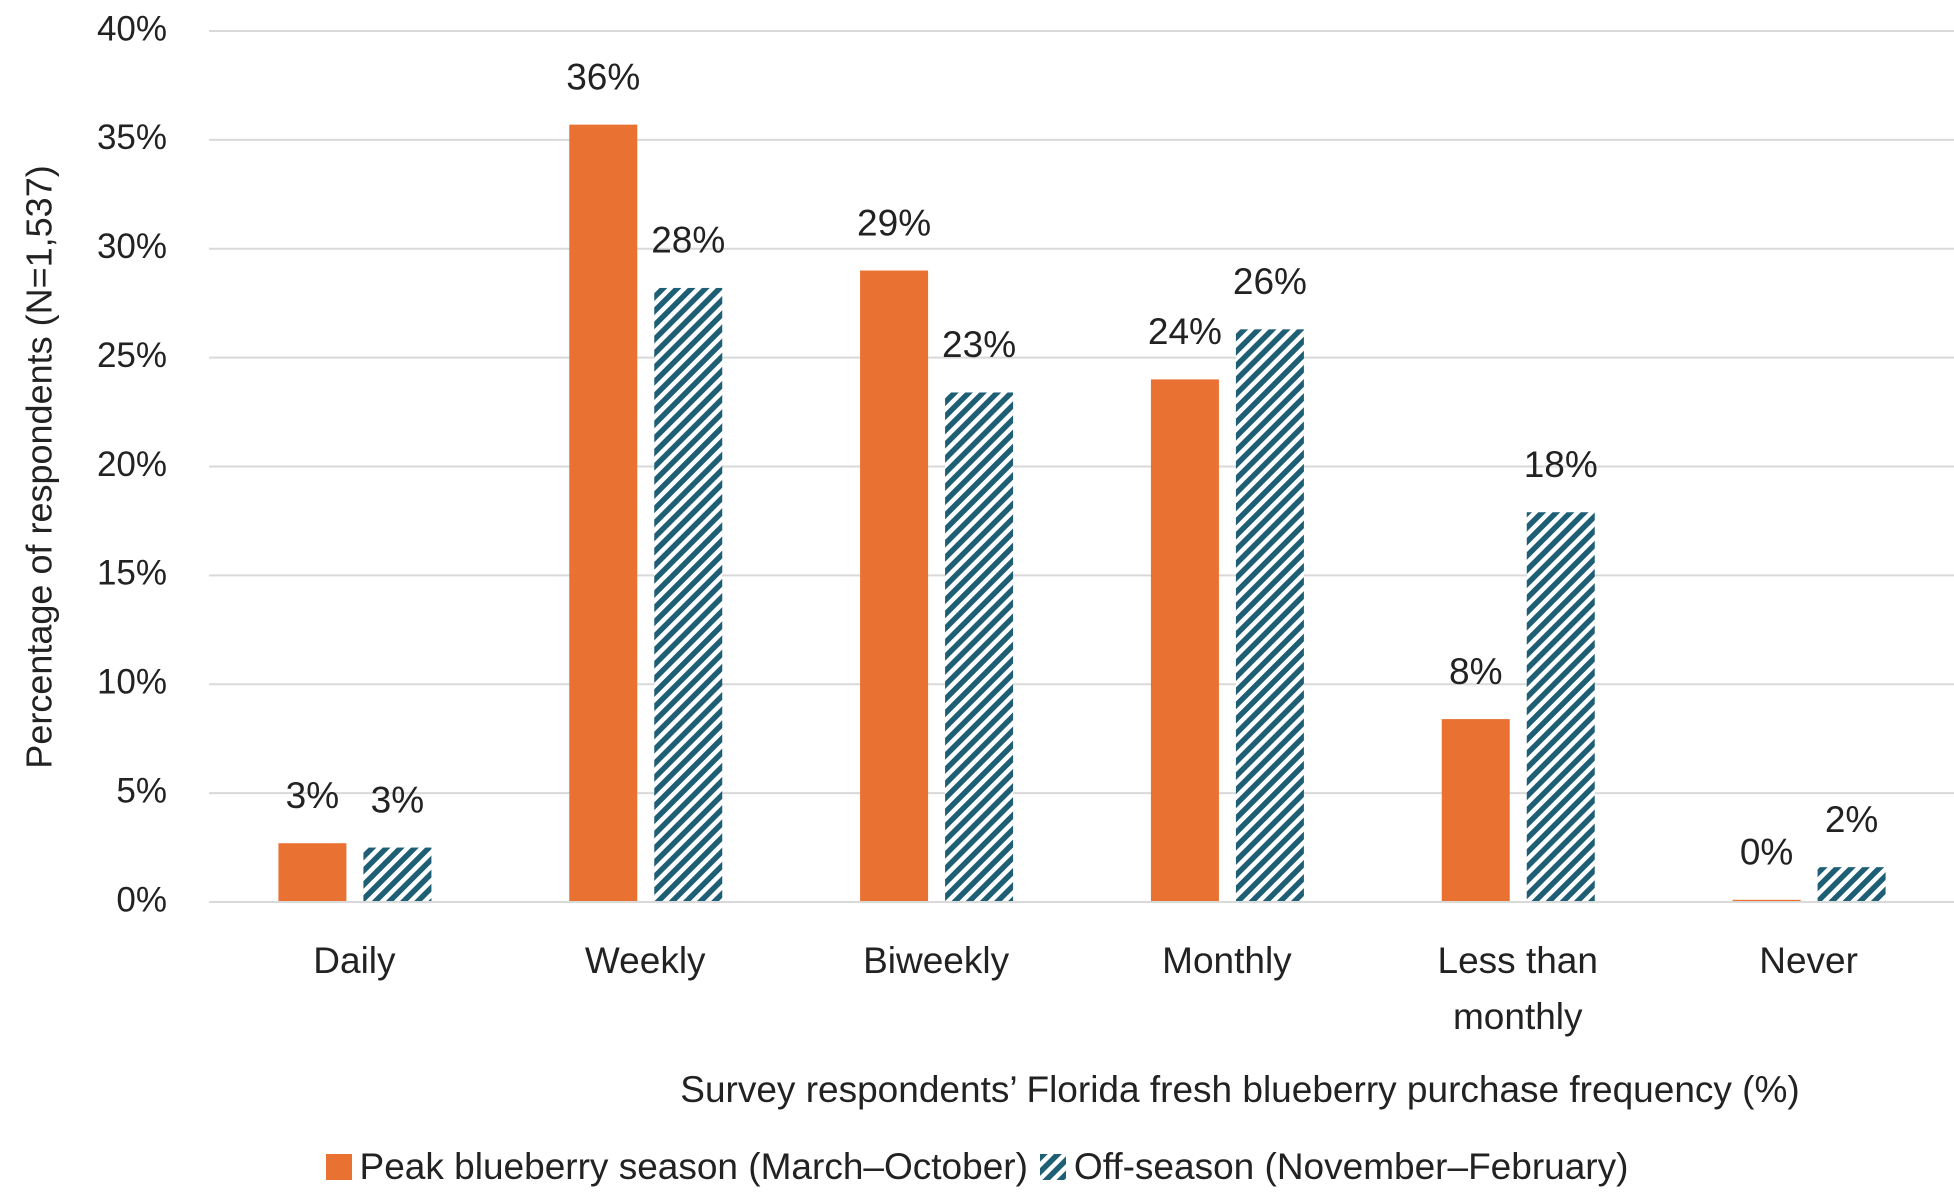  What do you see at coordinates (132, 464) in the screenshot?
I see `y-tick-label: 20%` at bounding box center [132, 464].